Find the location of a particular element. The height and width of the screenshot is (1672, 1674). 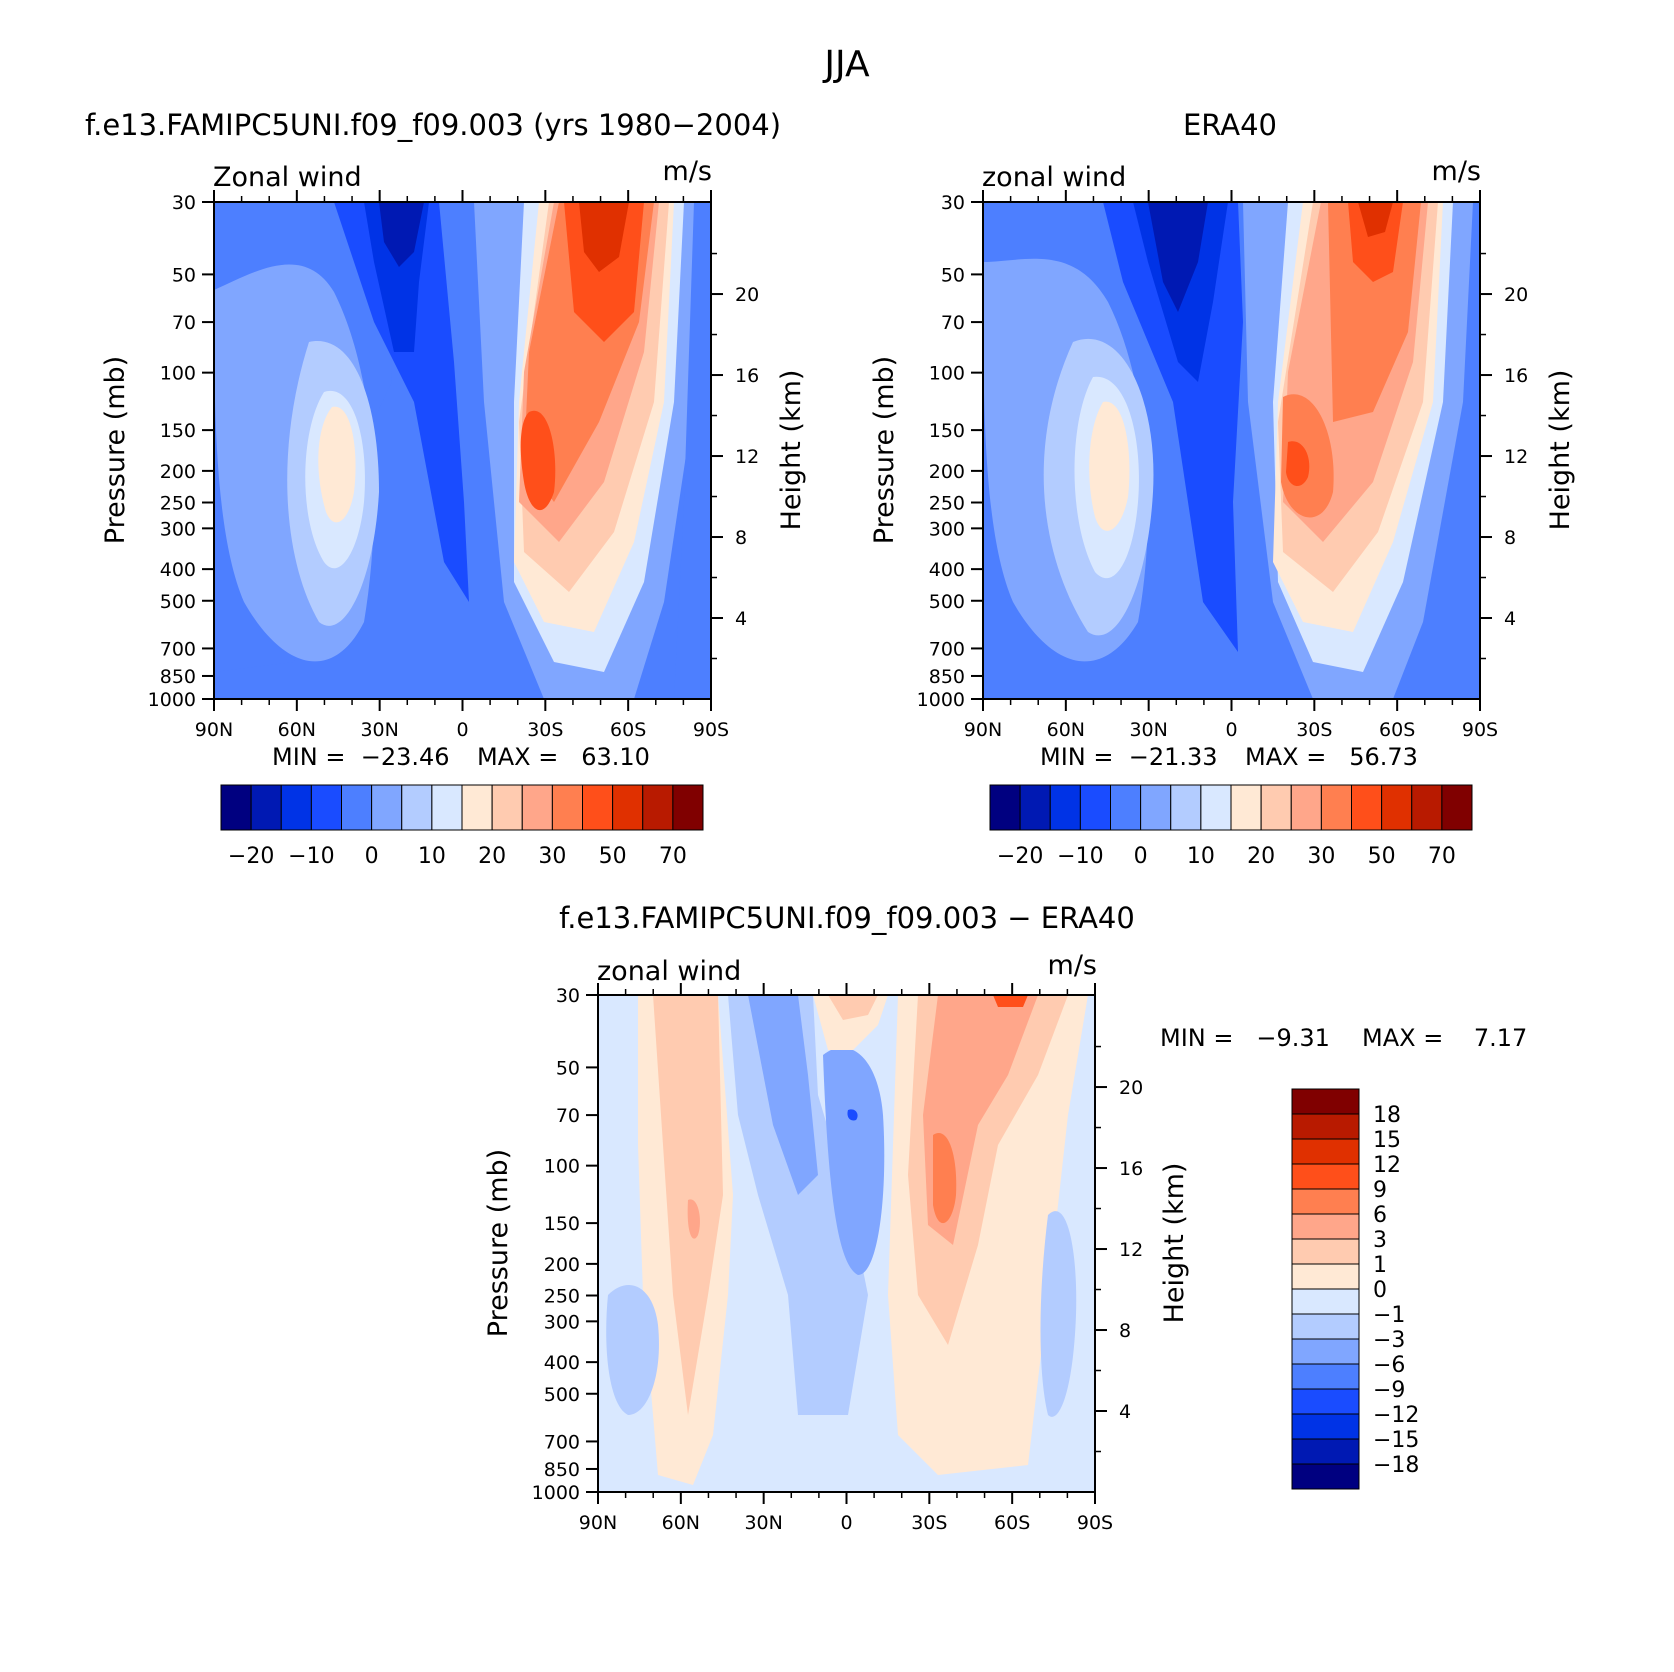

y-tick-label: 70 is located at coordinates (953, 323).